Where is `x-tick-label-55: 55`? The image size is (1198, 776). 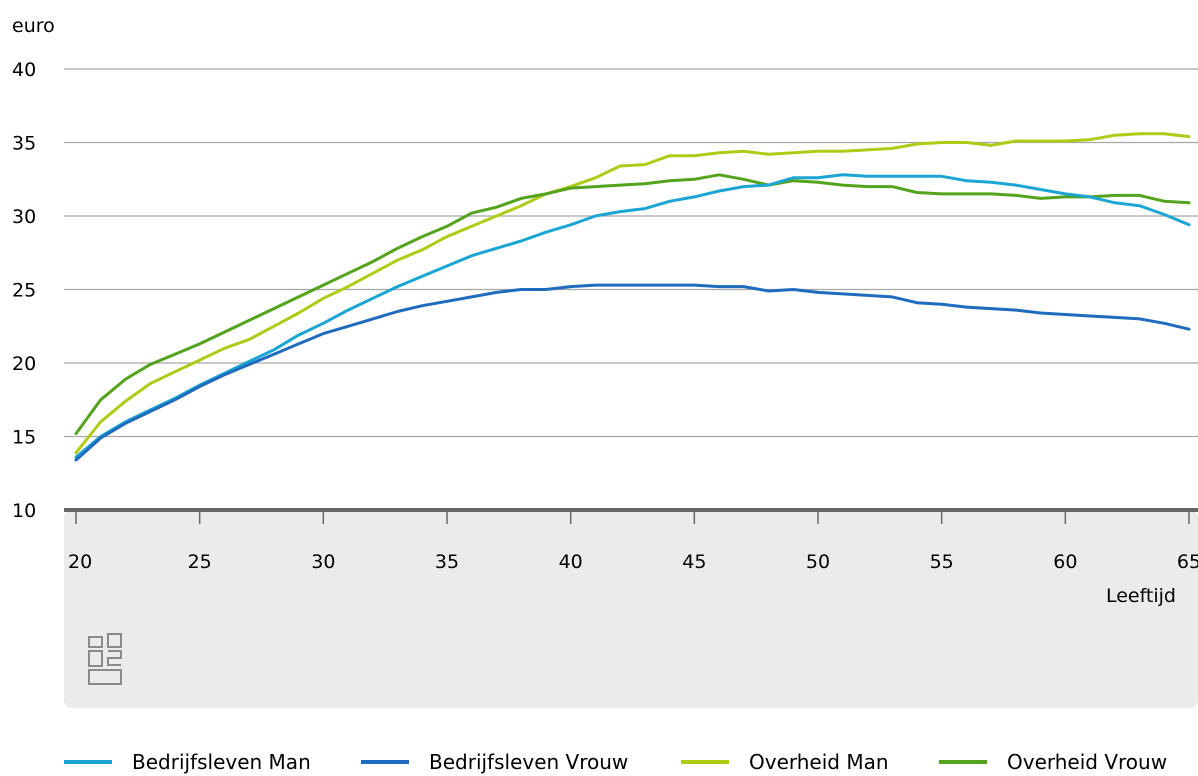
x-tick-label-55: 55 is located at coordinates (942, 562).